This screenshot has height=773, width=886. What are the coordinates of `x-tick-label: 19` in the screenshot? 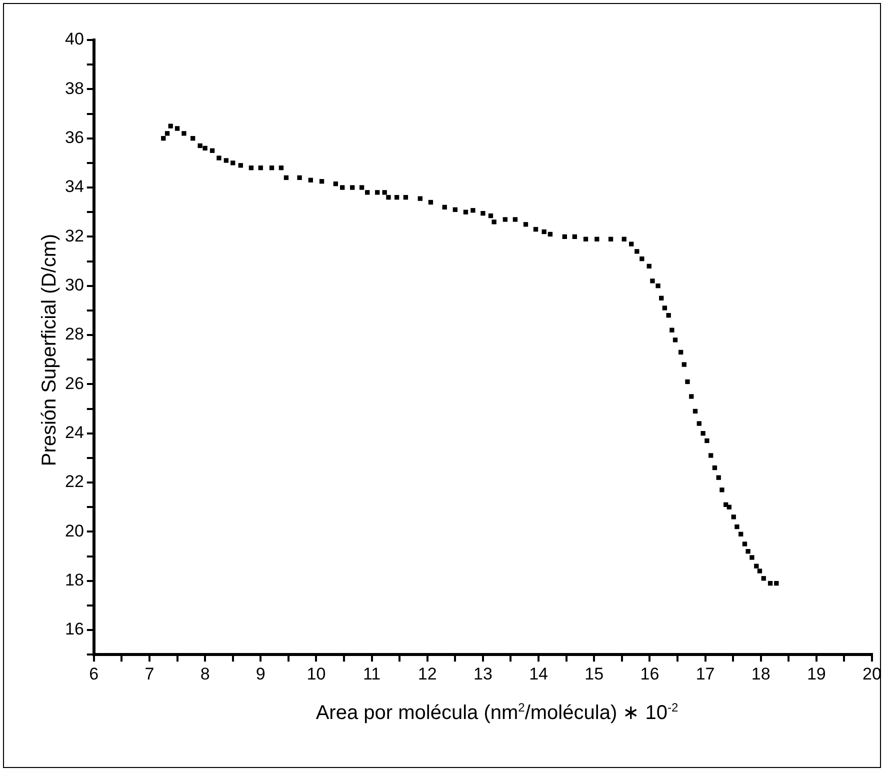 It's located at (816, 674).